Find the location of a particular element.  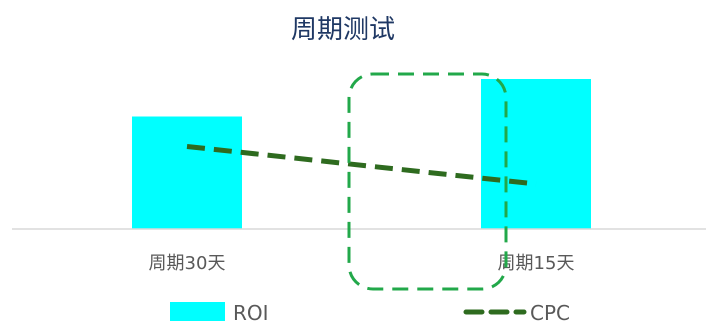

legend-label-roi: ROI is located at coordinates (251, 311).